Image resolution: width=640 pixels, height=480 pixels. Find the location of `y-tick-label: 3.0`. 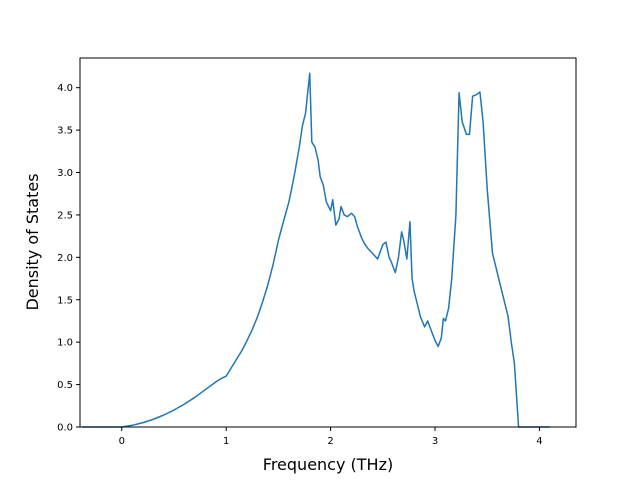

y-tick-label: 3.0 is located at coordinates (65, 173).